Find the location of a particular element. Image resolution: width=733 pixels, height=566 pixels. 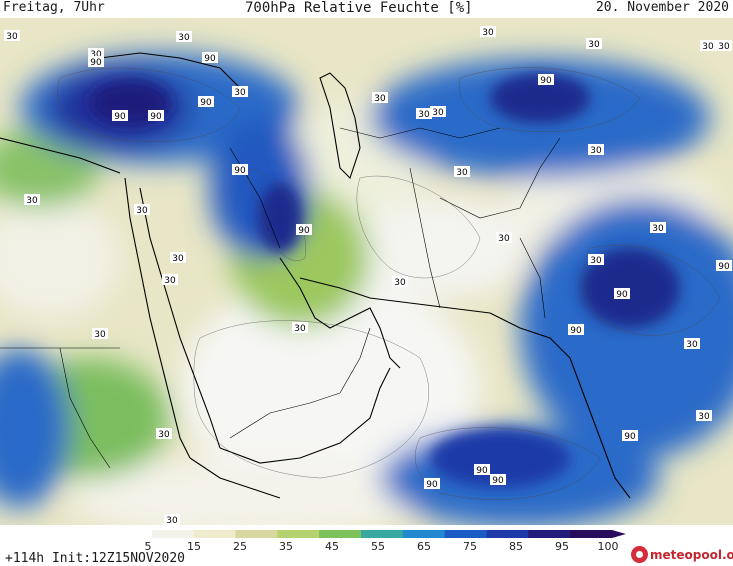

contour-90-indian-ocean is located at coordinates (507, 463).